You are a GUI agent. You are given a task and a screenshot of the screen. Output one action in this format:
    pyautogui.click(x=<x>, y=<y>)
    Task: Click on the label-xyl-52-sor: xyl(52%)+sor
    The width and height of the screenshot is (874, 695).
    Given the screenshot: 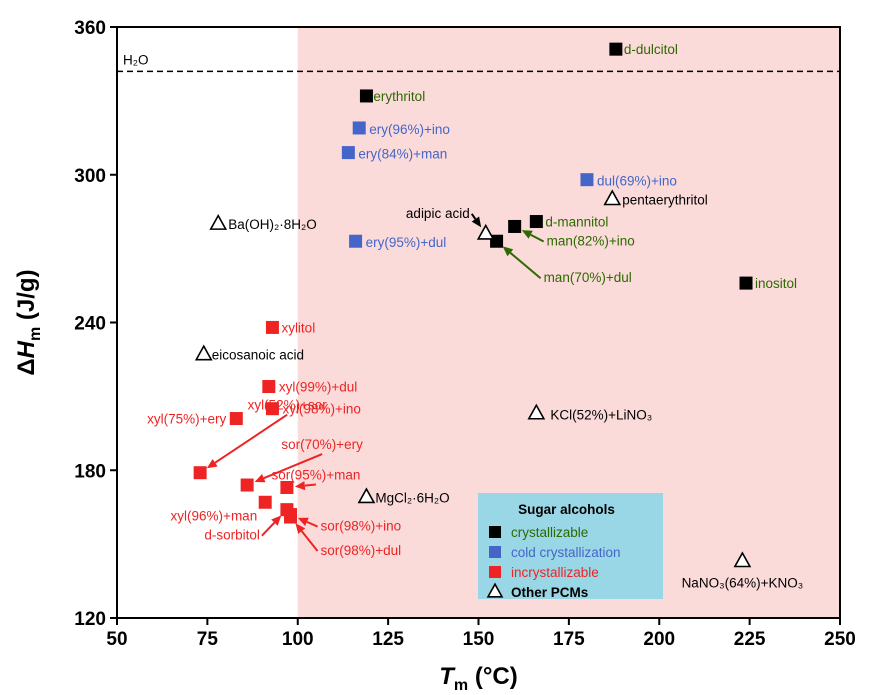 What is the action you would take?
    pyautogui.click(x=288, y=405)
    